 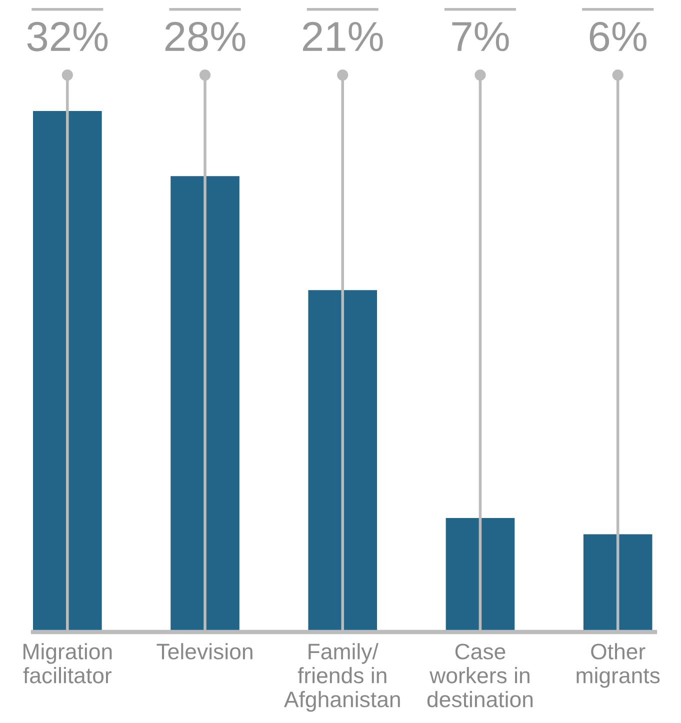 I want to click on x-tick-label: Other migrants, so click(x=618, y=665).